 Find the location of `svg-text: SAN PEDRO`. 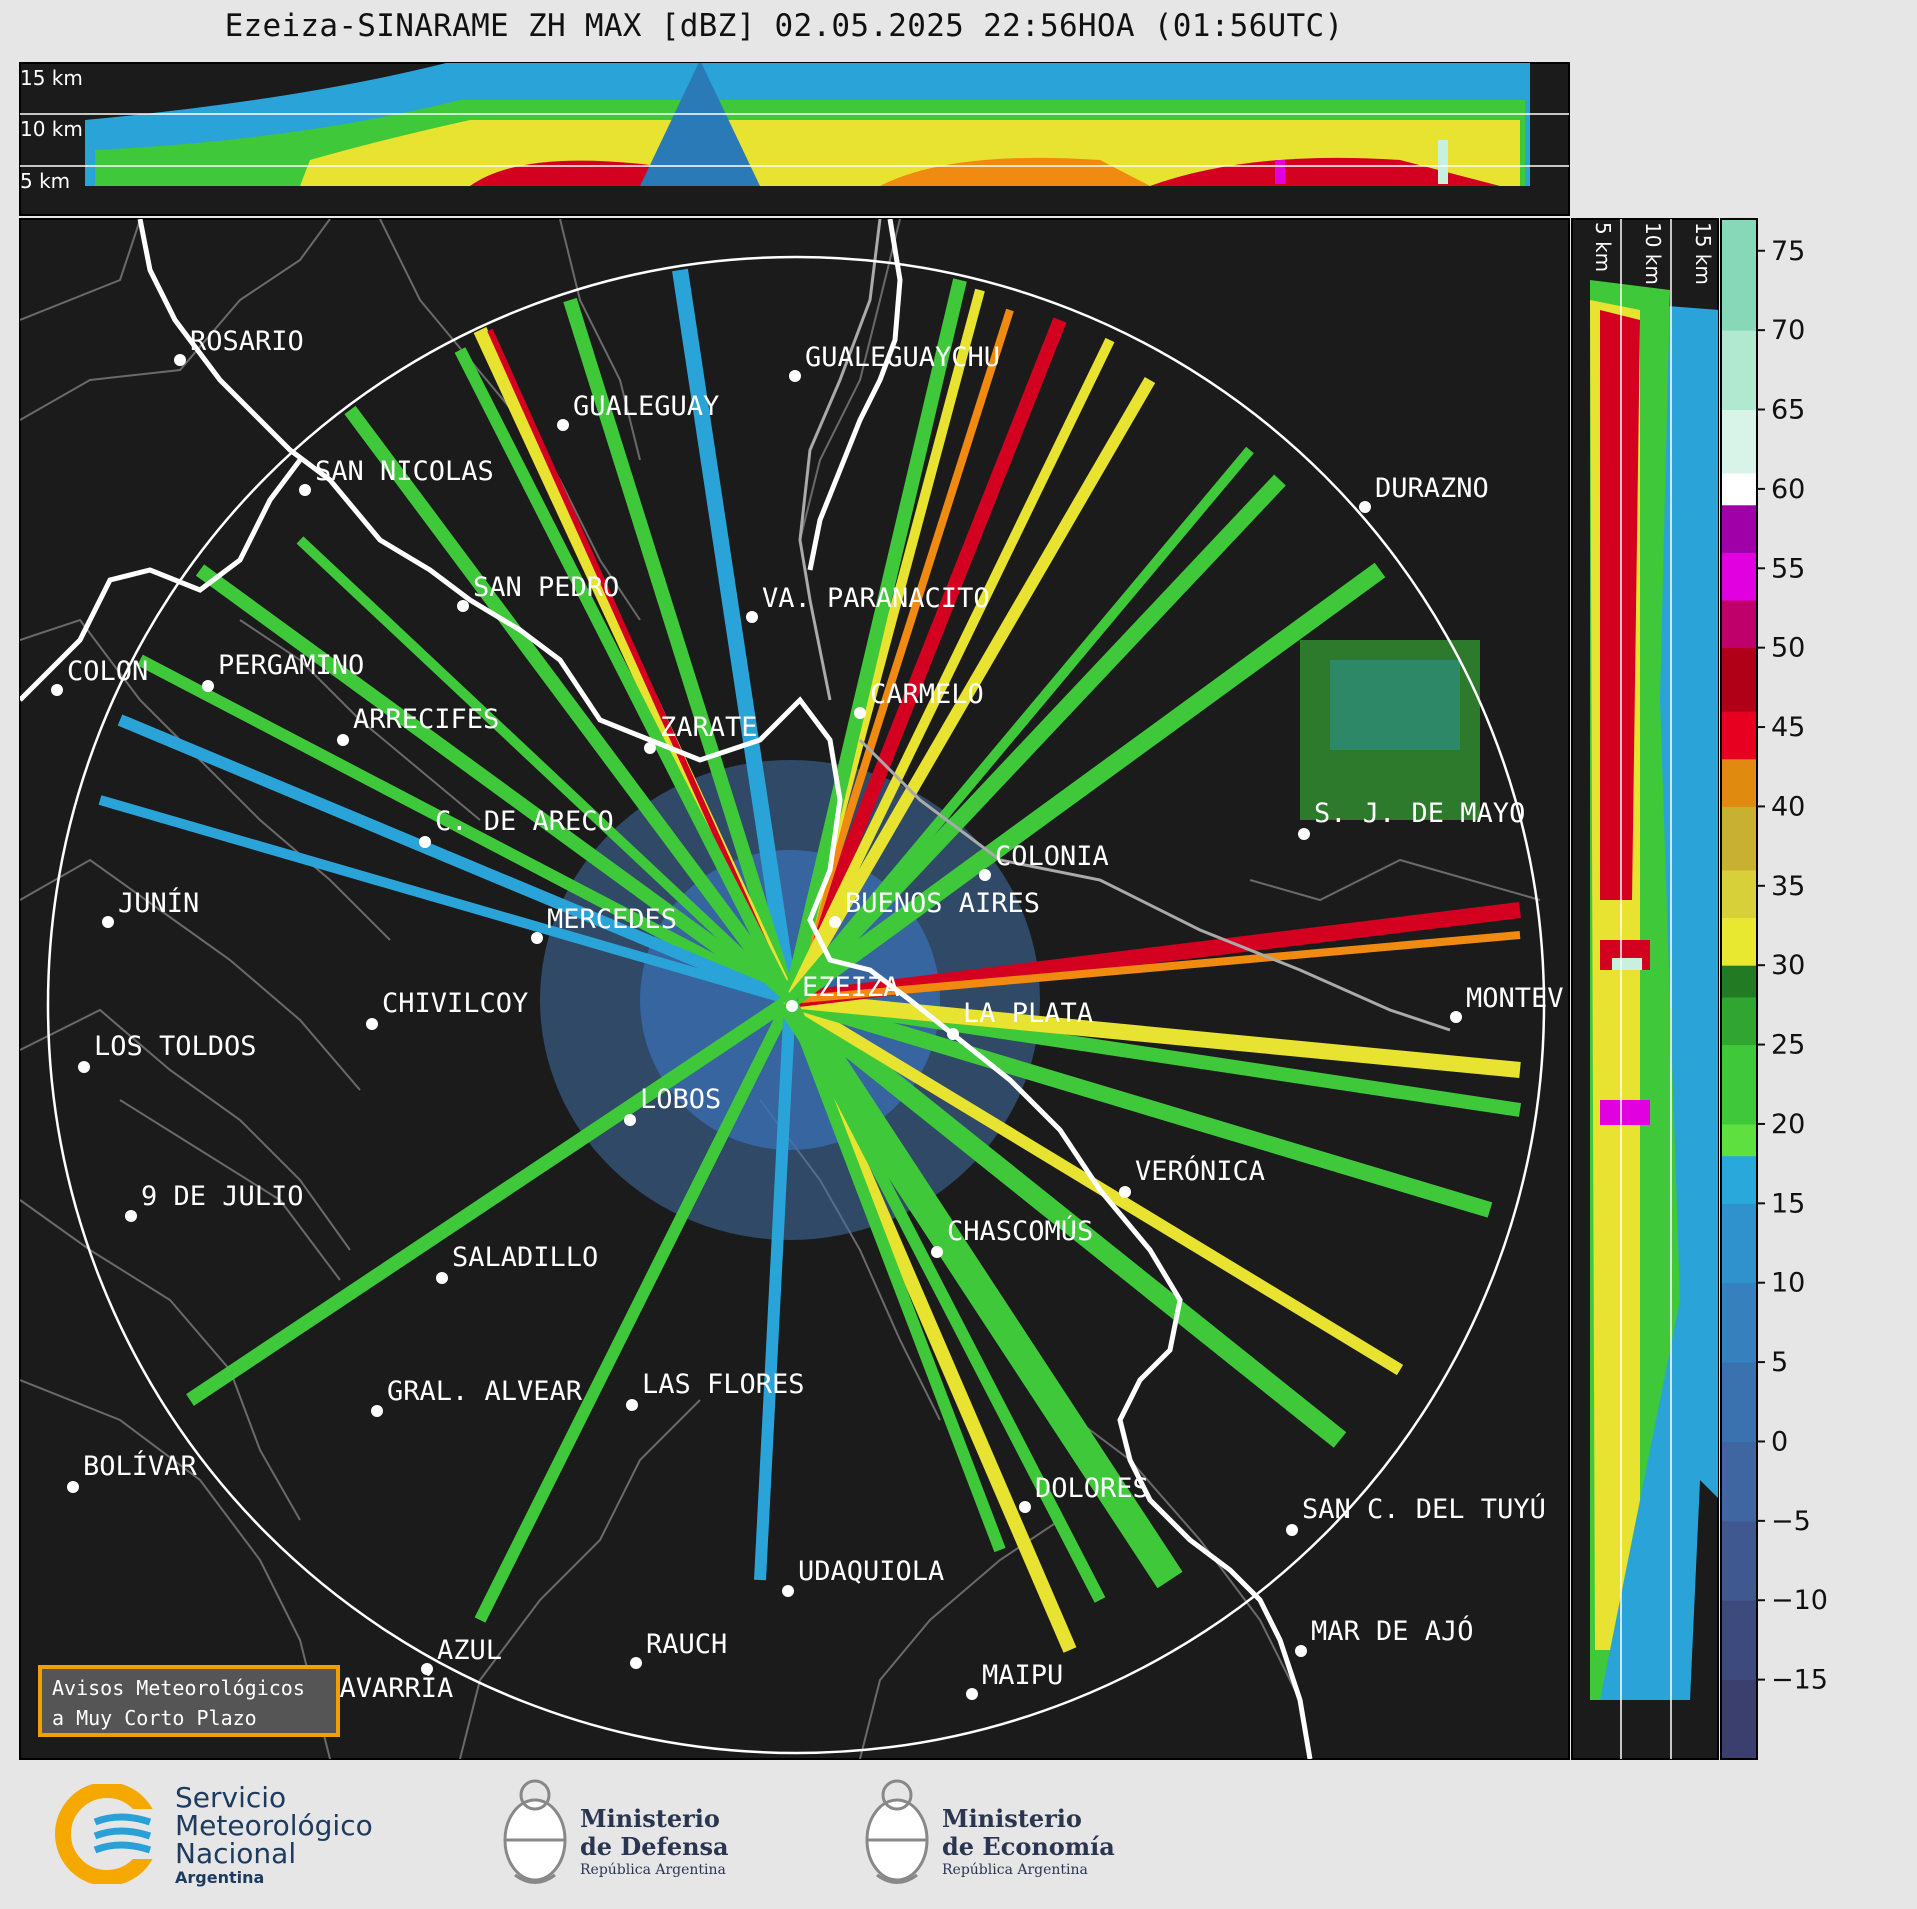

svg-text: SAN PEDRO is located at coordinates (546, 587).